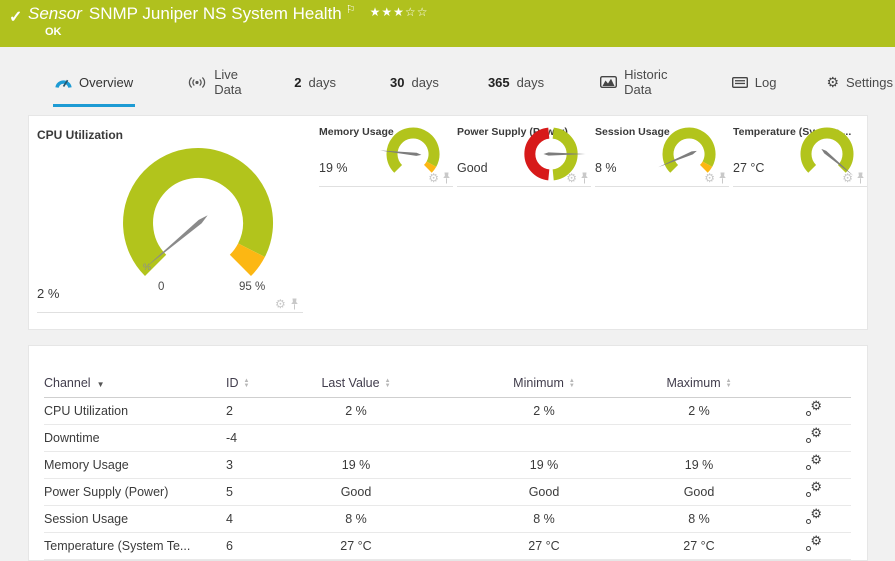 The height and width of the screenshot is (561, 895). Describe the element at coordinates (135, 438) in the screenshot. I see `channel-name: Downtime` at that location.